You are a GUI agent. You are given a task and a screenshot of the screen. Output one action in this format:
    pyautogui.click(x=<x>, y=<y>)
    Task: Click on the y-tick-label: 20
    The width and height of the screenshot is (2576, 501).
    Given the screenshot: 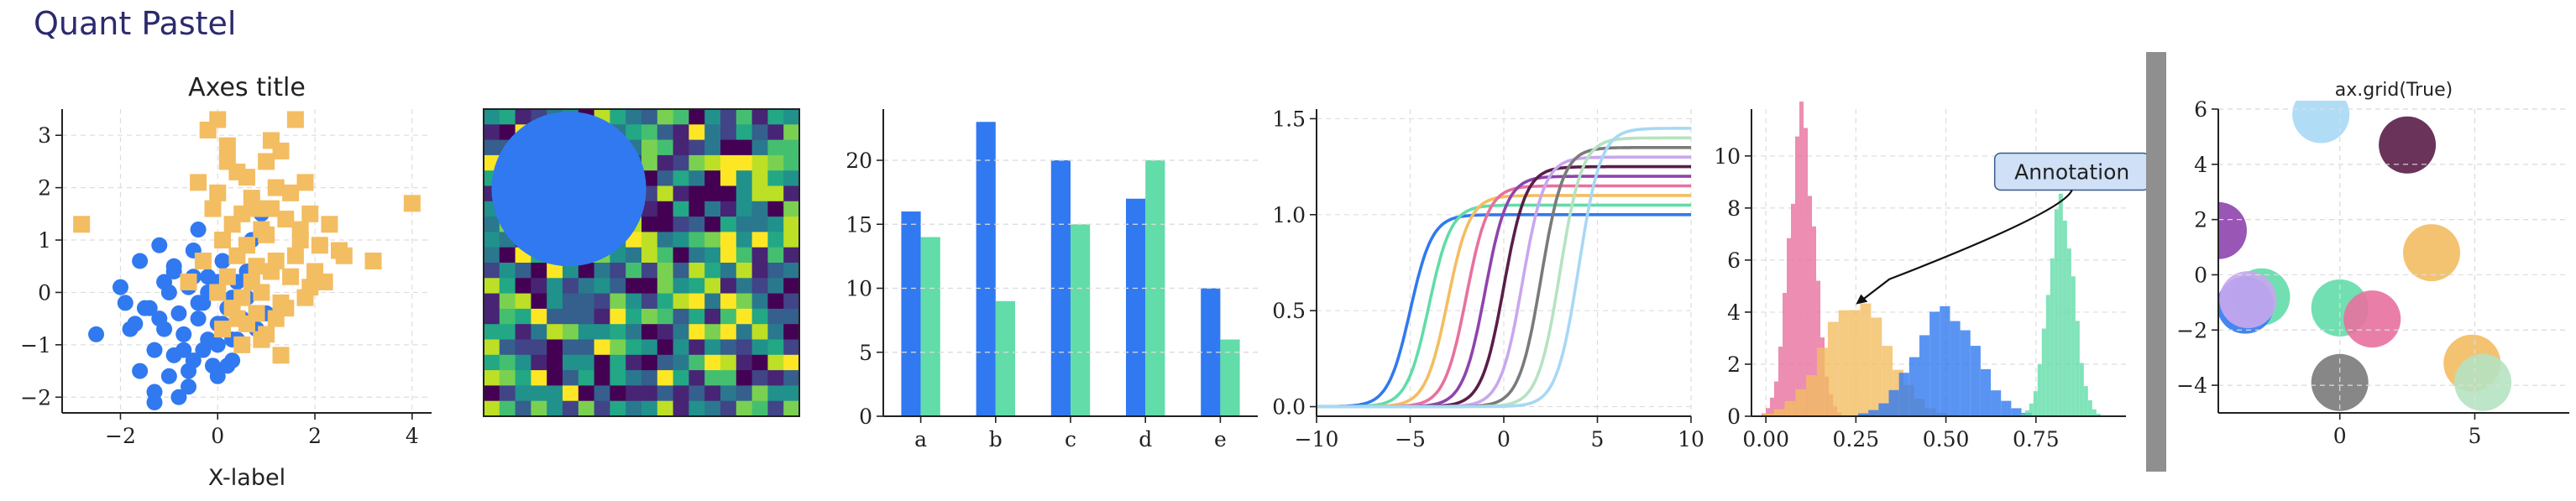 What is the action you would take?
    pyautogui.click(x=859, y=161)
    